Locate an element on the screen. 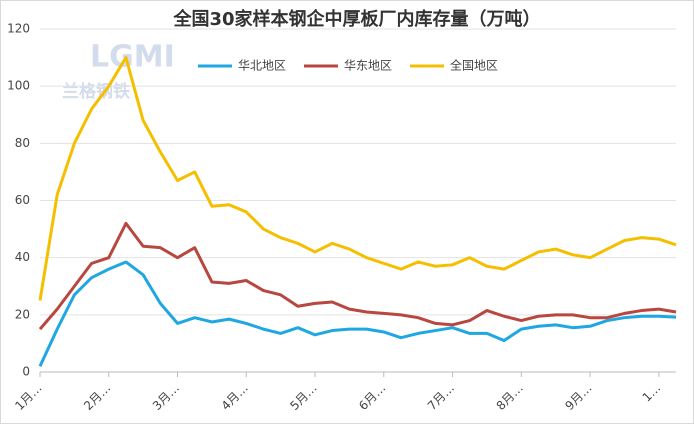  legend-label: 华北地区 is located at coordinates (262, 66).